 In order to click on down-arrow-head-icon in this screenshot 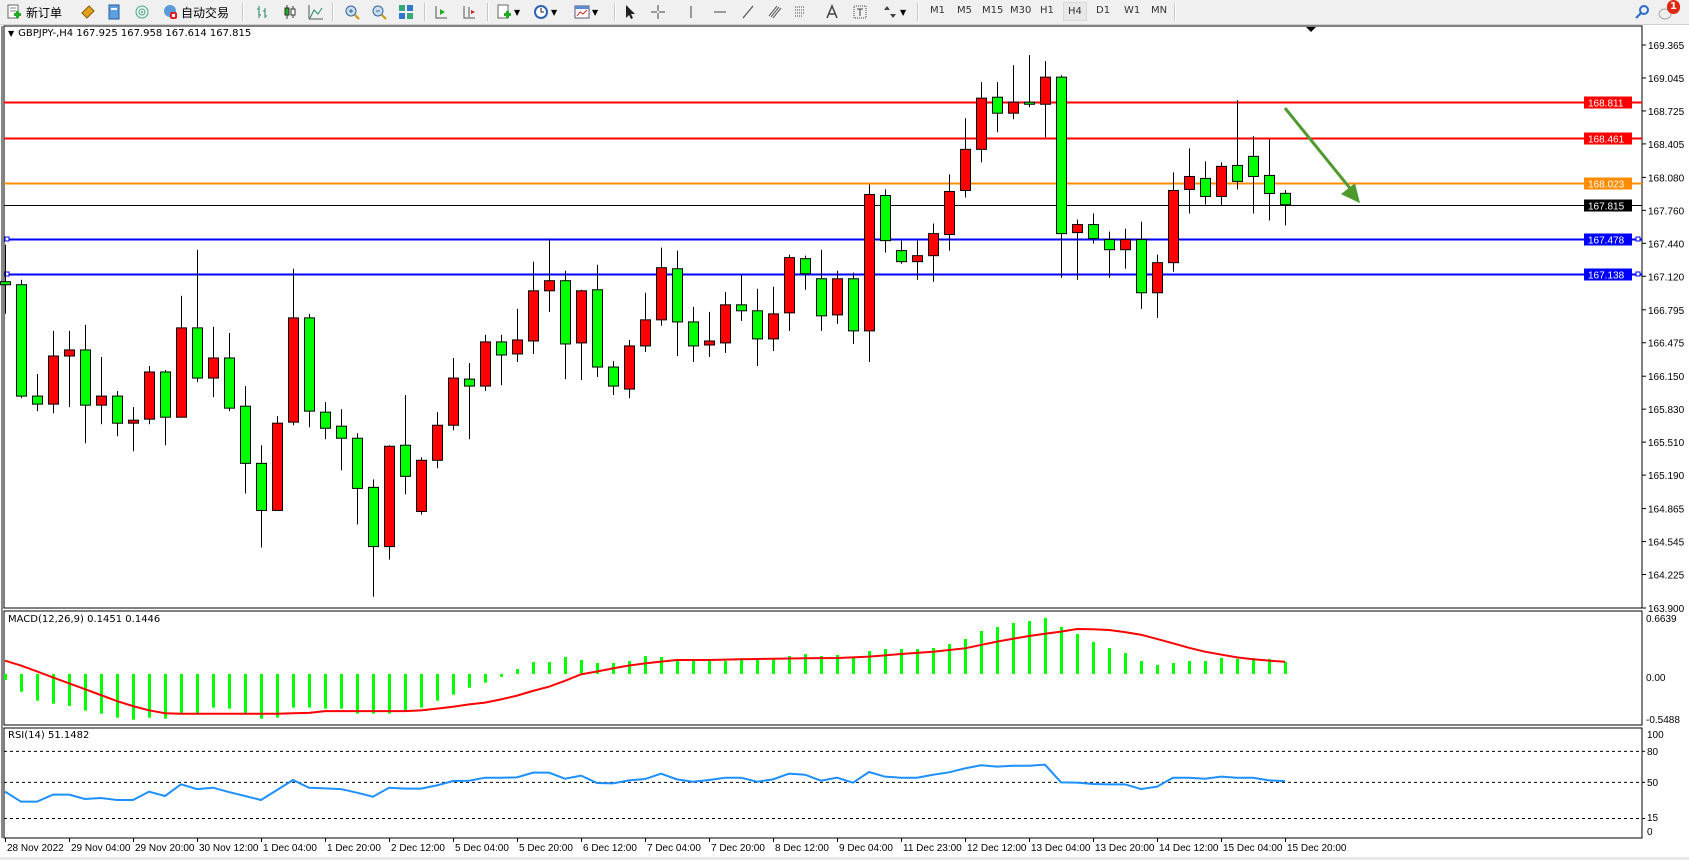, I will do `click(1350, 193)`.